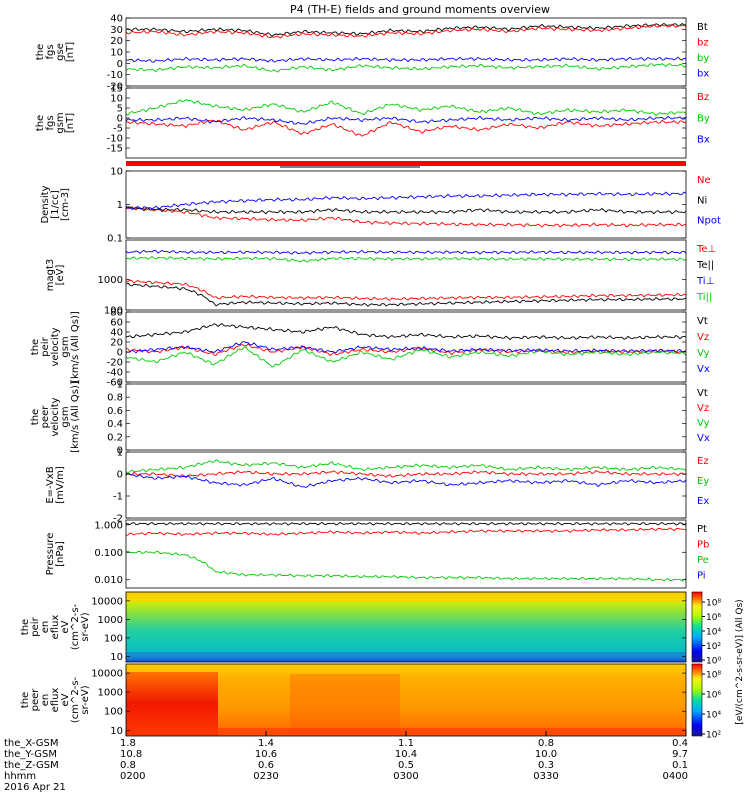 Image resolution: width=750 pixels, height=800 pixels. Describe the element at coordinates (116, 657) in the screenshot. I see `ytick-label: 10` at that location.